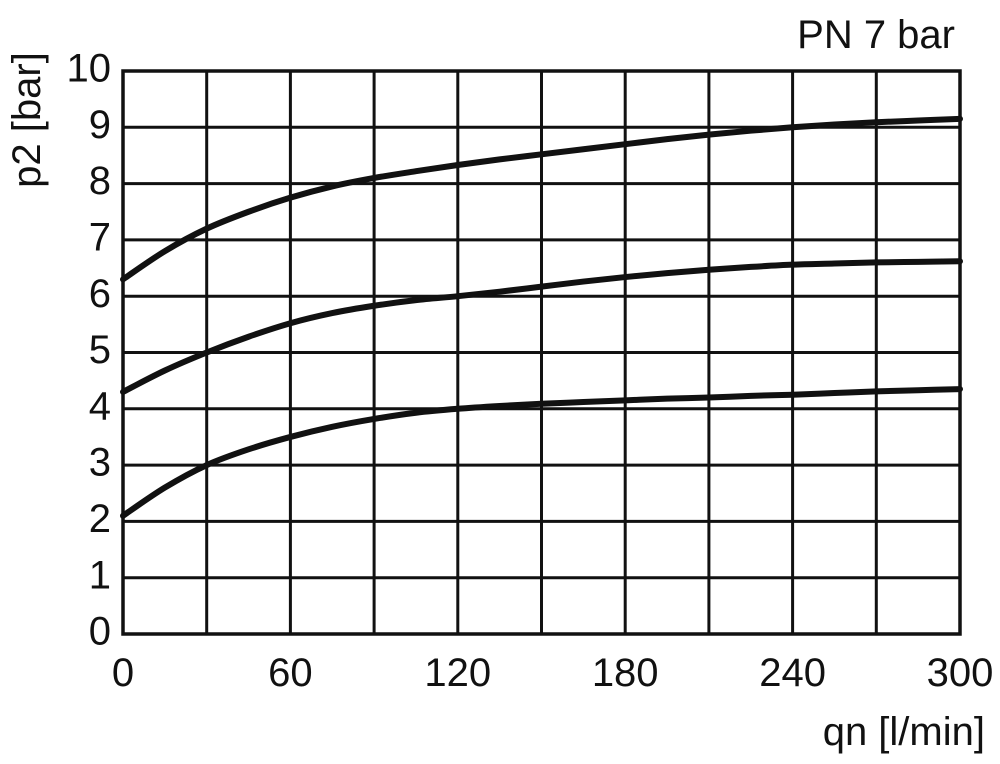 The image size is (1000, 764). I want to click on x-tick-label: 180, so click(625, 673).